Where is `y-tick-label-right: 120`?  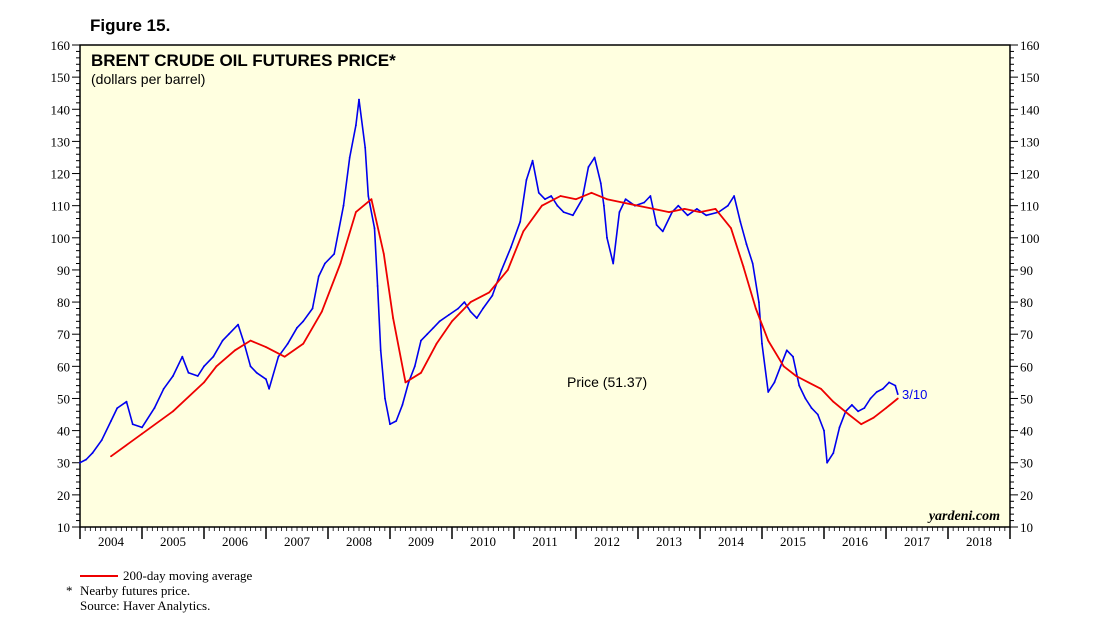 y-tick-label-right: 120 is located at coordinates (1030, 174).